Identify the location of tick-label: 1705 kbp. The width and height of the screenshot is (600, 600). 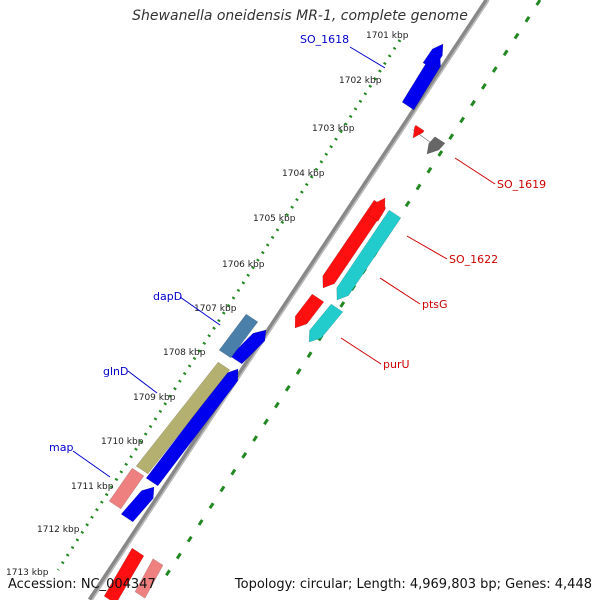
(274, 219).